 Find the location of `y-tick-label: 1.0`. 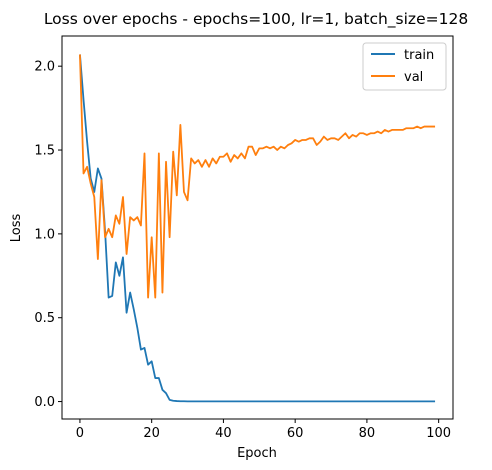

y-tick-label: 1.0 is located at coordinates (44, 234).